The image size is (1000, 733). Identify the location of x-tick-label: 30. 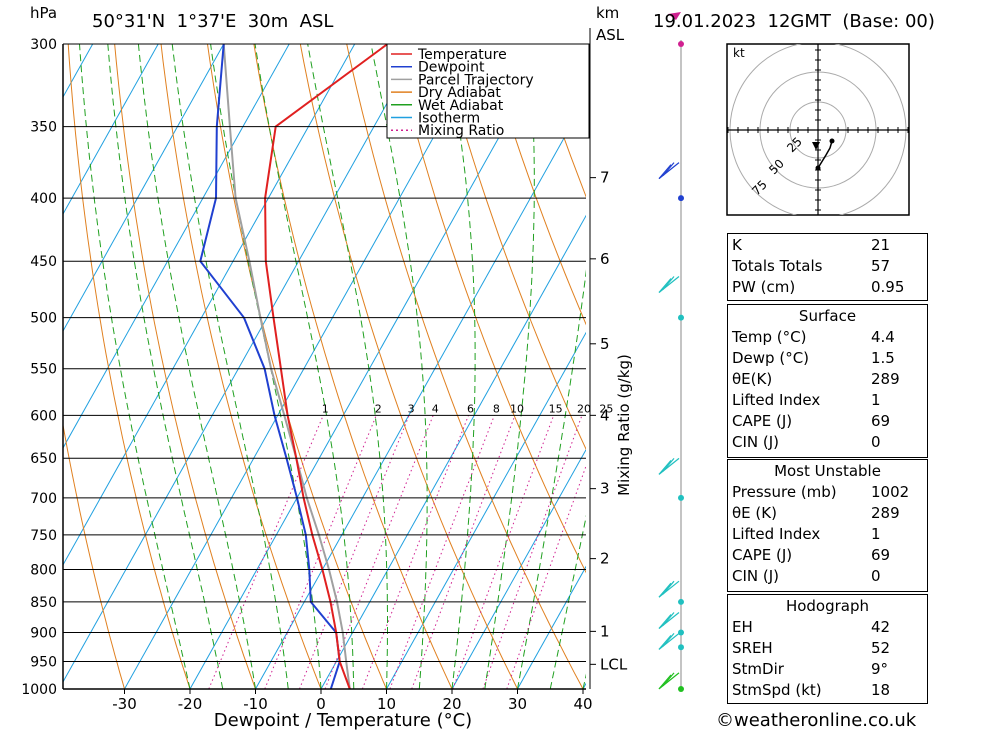
(517, 704).